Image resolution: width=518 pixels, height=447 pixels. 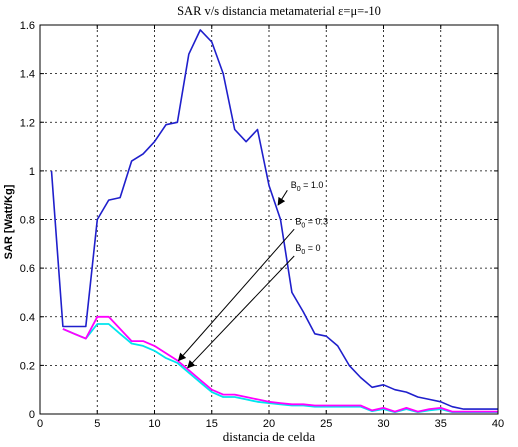 I want to click on x-tick-label: 35, so click(x=441, y=424).